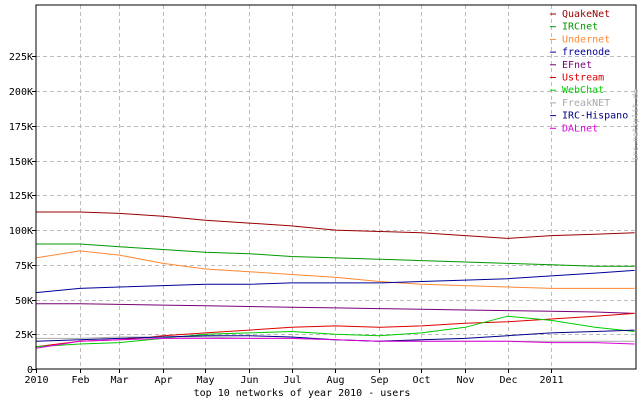  Describe the element at coordinates (586, 52) in the screenshot. I see `legend-item: freenode` at that location.